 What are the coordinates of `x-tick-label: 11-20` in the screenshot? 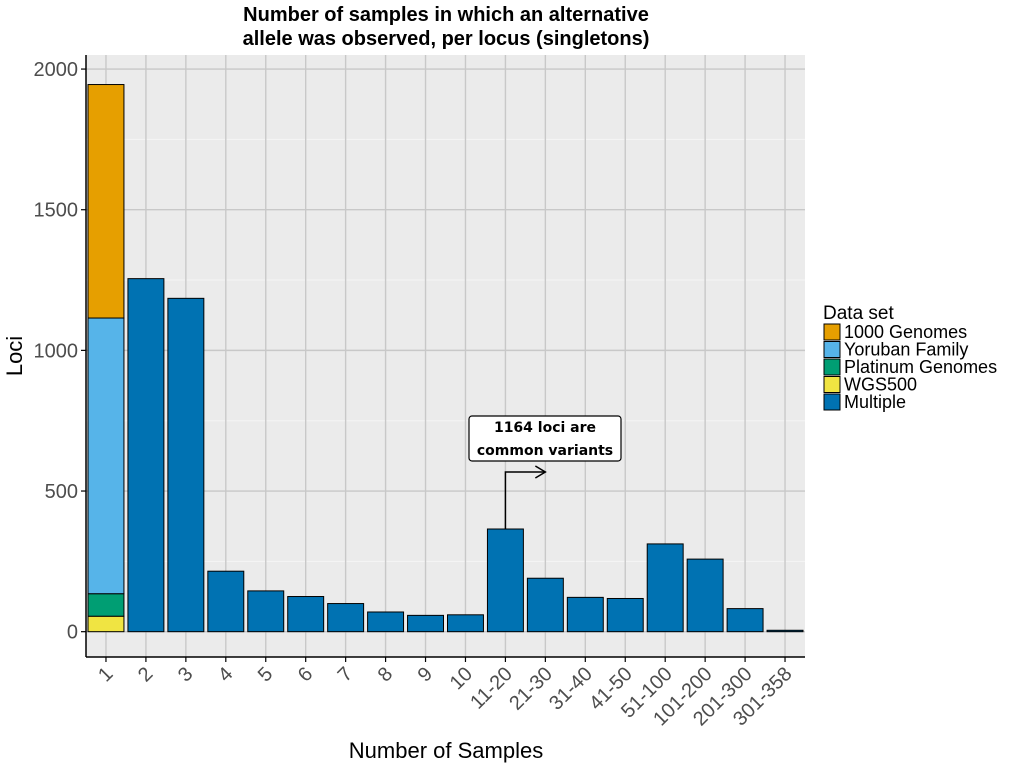 It's located at (491, 688).